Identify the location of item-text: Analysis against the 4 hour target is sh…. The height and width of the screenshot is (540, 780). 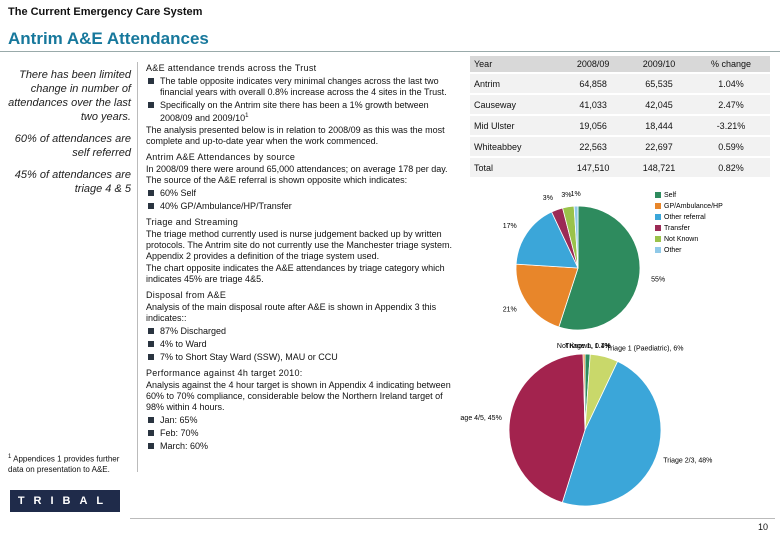
(298, 396).